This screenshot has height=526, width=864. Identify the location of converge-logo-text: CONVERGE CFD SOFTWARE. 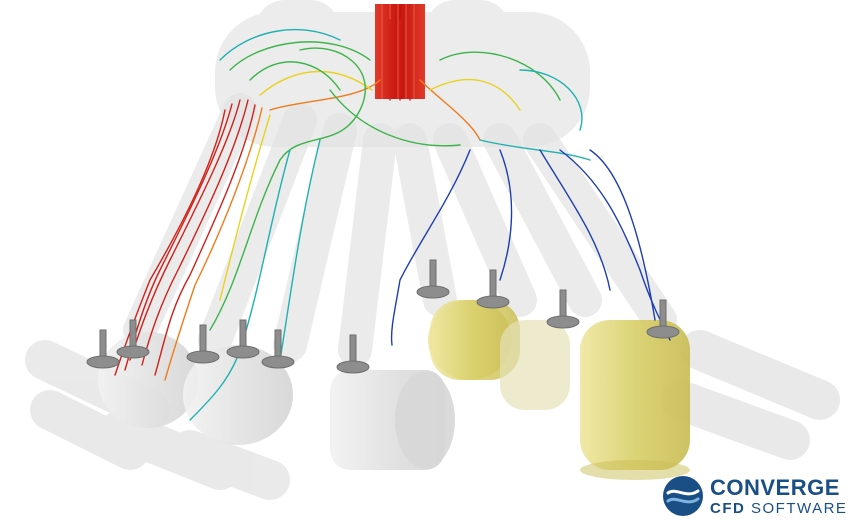
(778, 495).